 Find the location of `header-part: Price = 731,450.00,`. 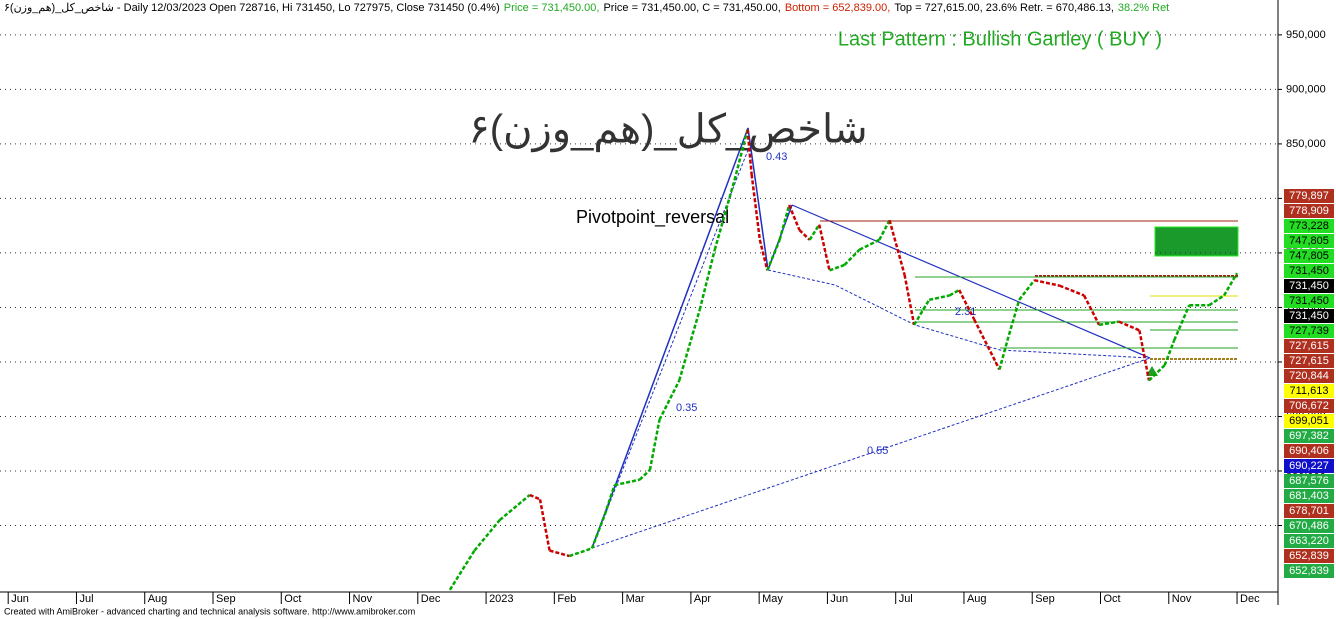

header-part: Price = 731,450.00, is located at coordinates (552, 8).